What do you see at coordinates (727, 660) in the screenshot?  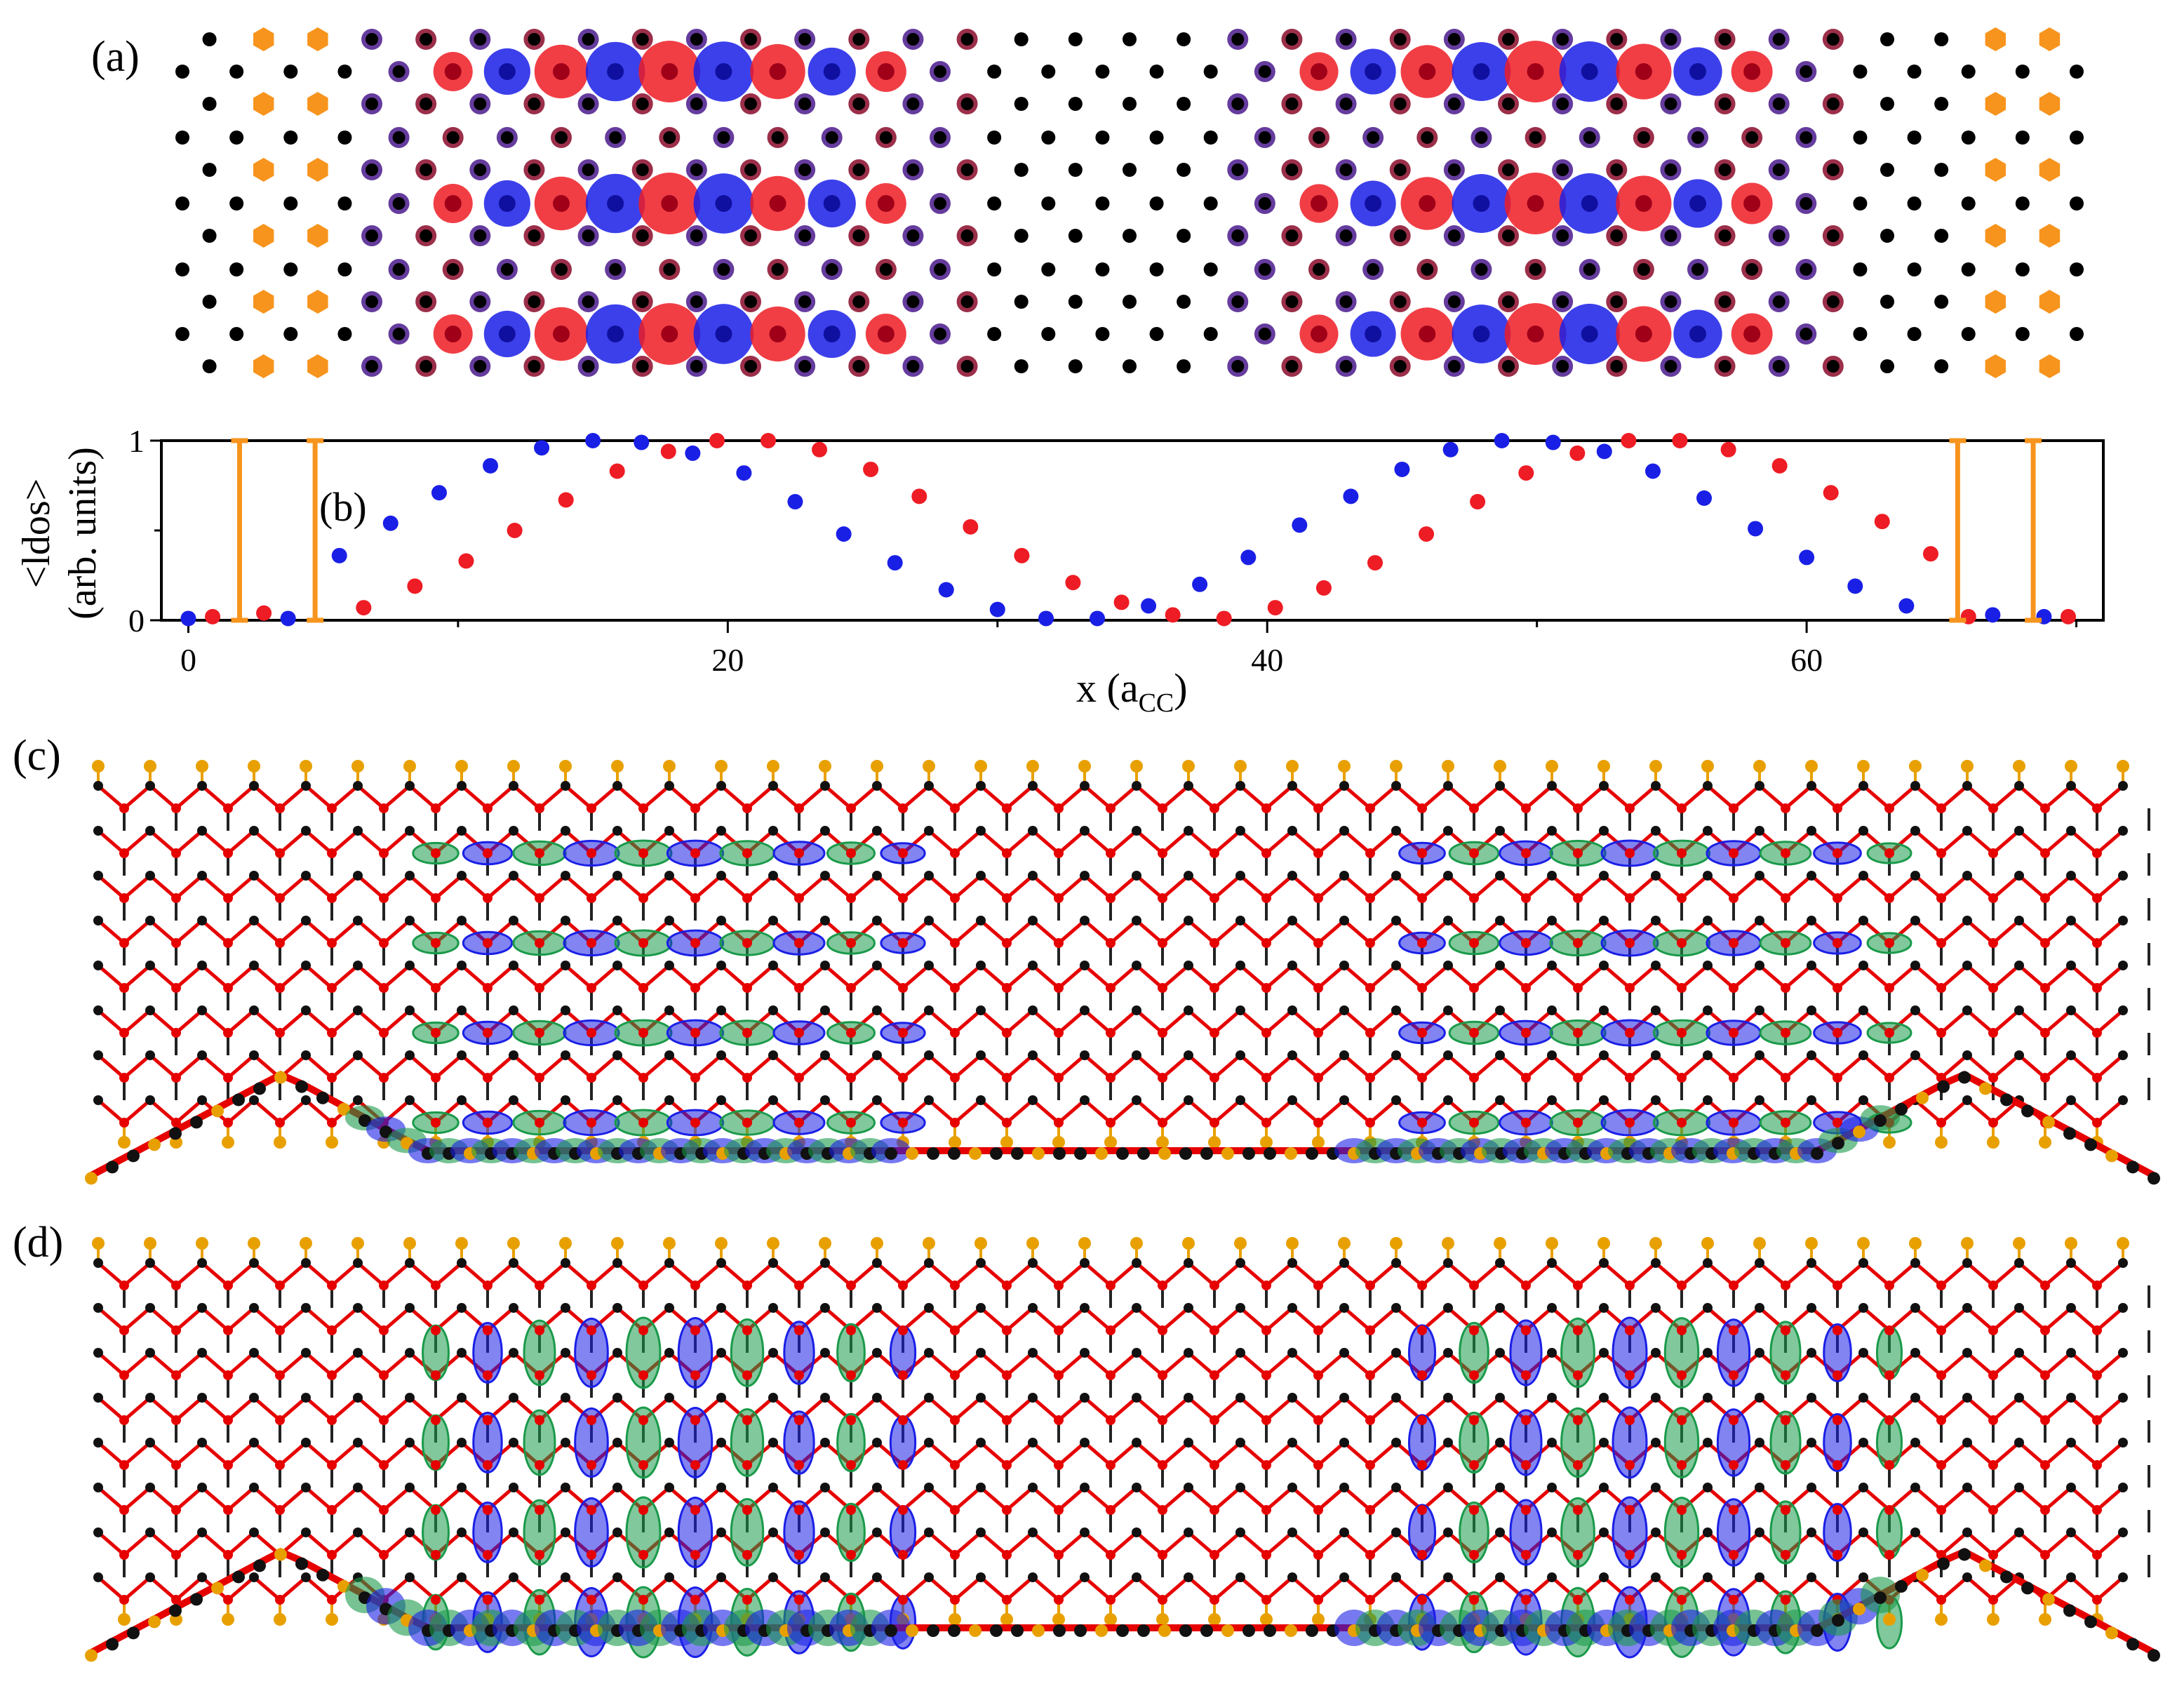 I see `x-tick-label: 20` at bounding box center [727, 660].